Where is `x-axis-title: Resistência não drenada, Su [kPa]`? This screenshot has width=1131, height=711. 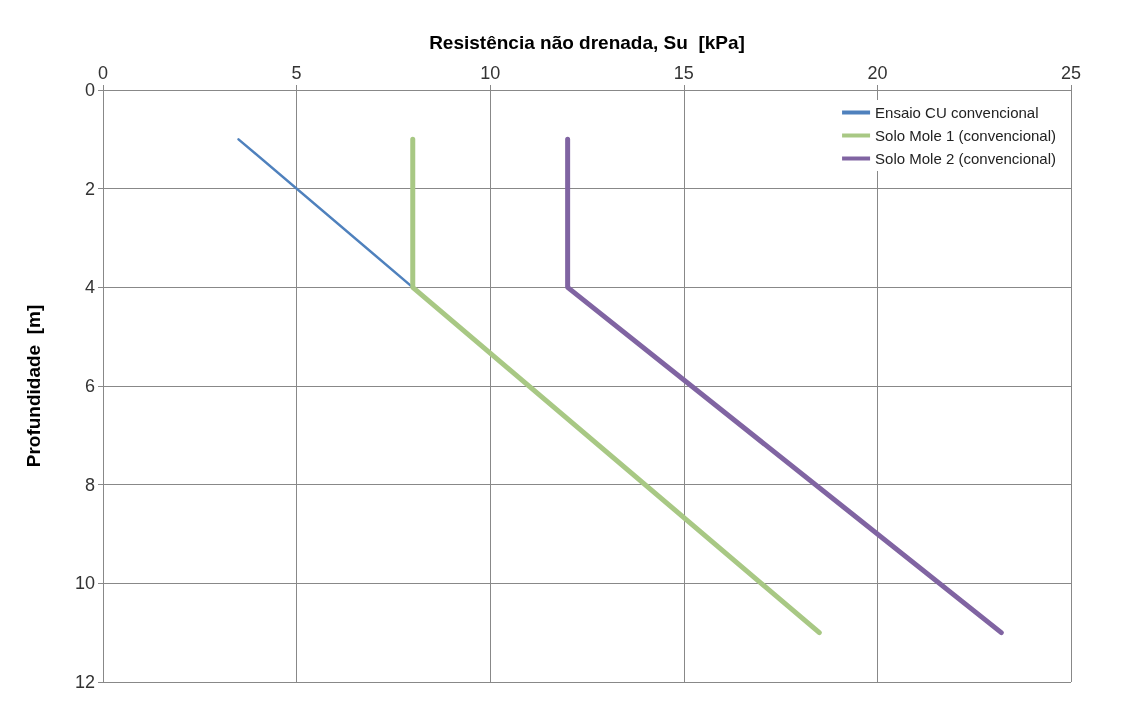 x-axis-title: Resistência não drenada, Su [kPa] is located at coordinates (587, 42).